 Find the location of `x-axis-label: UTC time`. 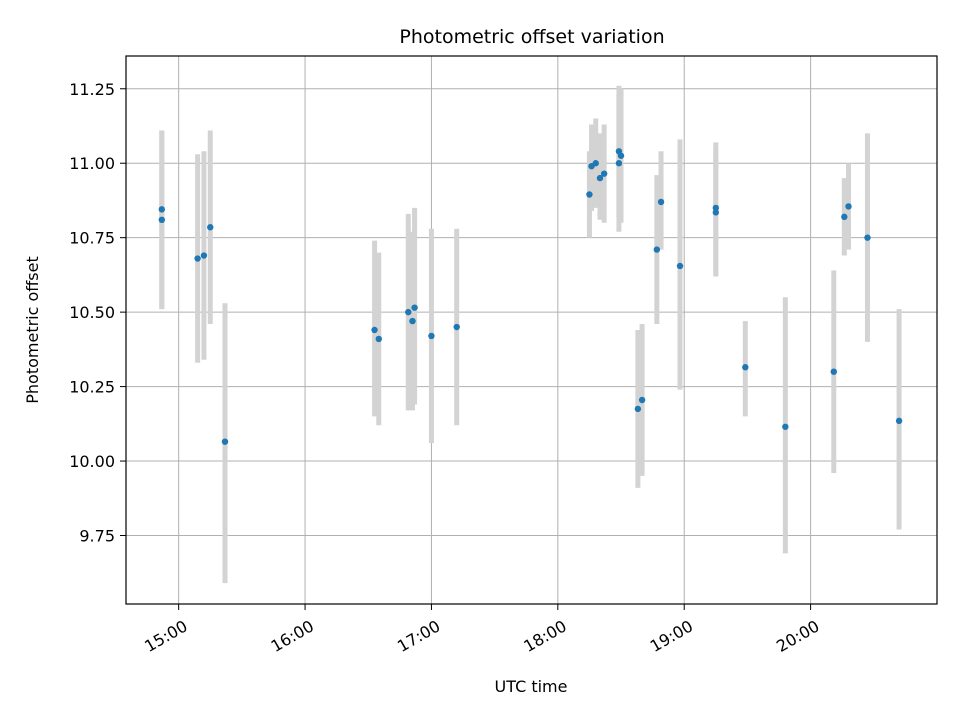

x-axis-label: UTC time is located at coordinates (531, 686).